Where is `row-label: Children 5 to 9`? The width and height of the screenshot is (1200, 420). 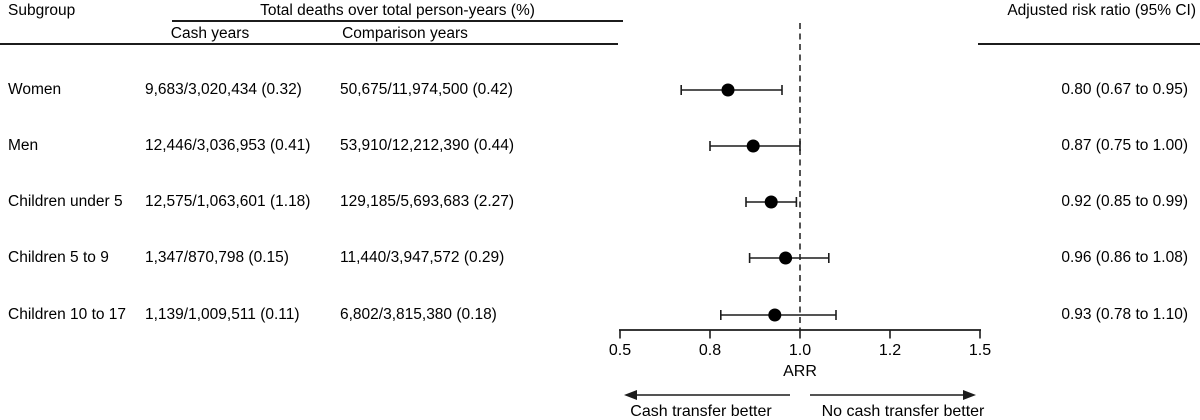 row-label: Children 5 to 9 is located at coordinates (58, 257).